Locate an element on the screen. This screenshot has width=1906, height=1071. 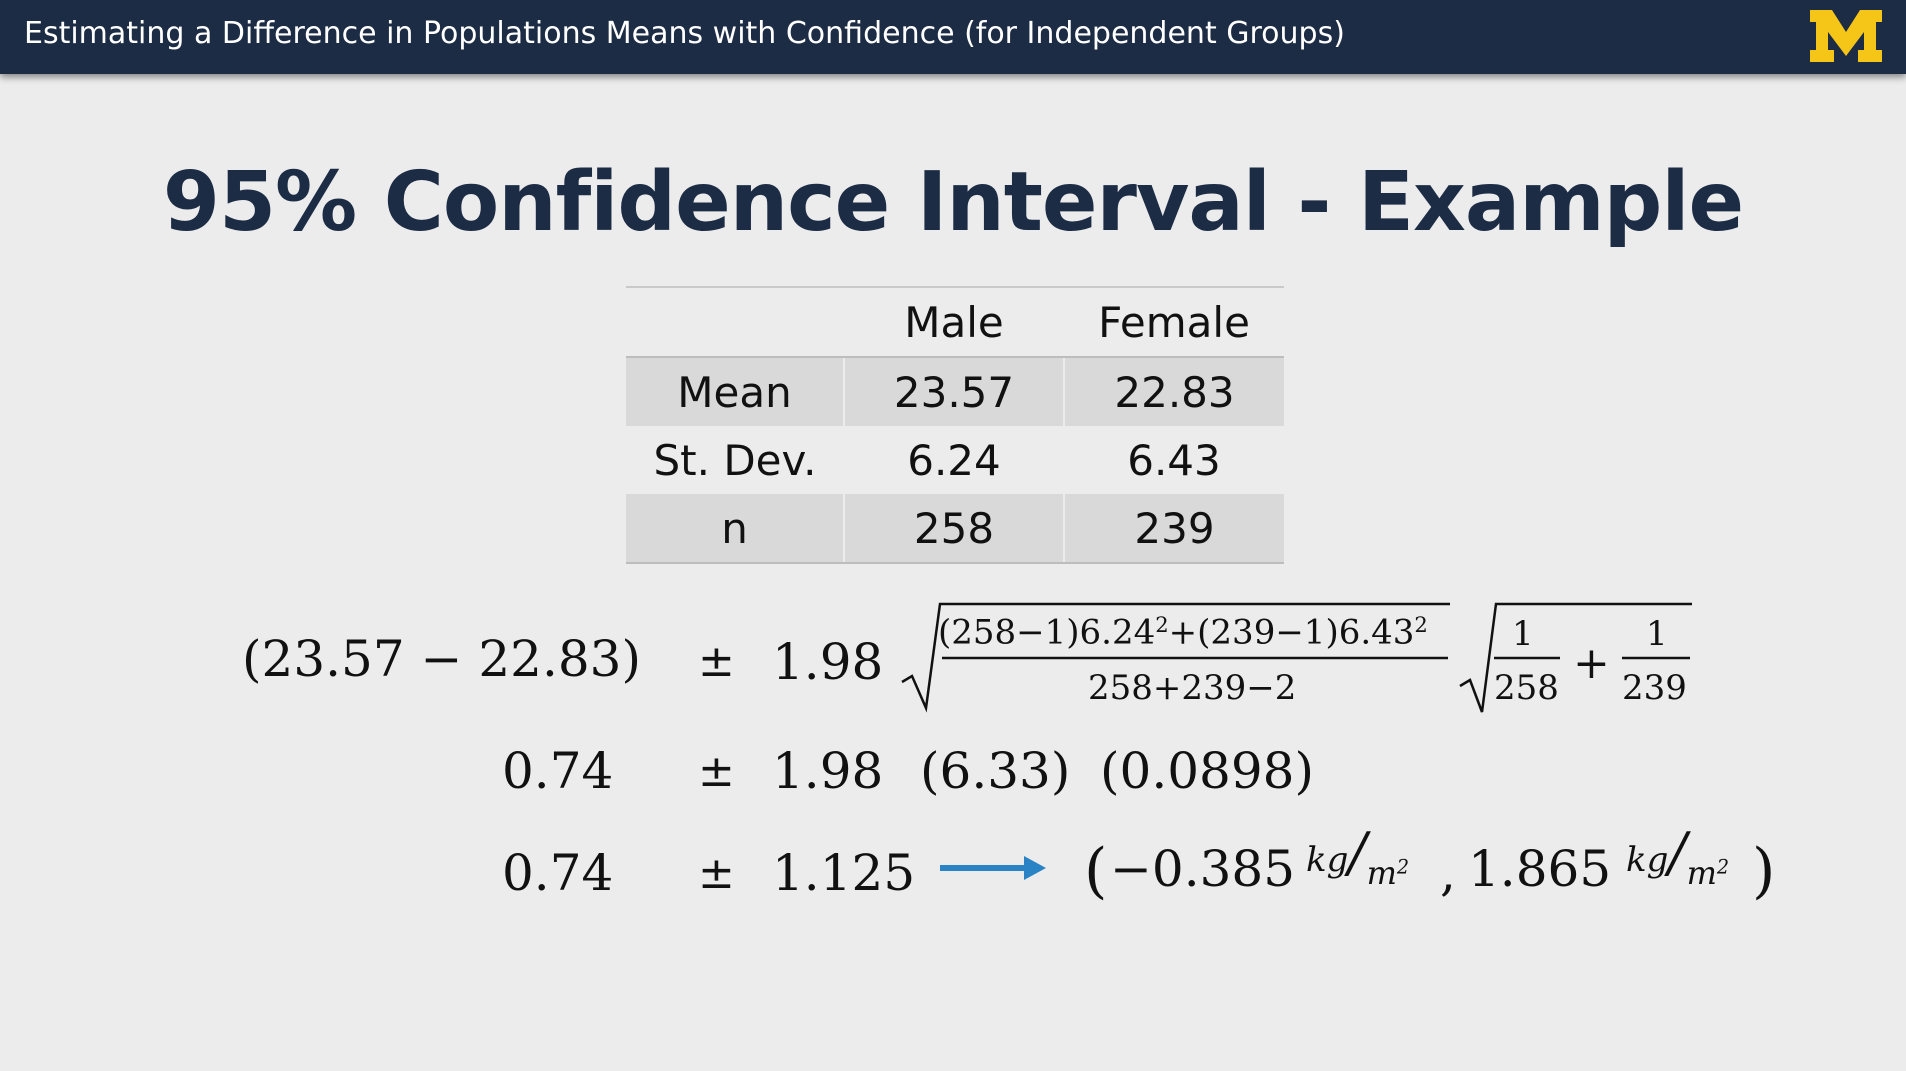
row-label: St. Dev. is located at coordinates (735, 460).